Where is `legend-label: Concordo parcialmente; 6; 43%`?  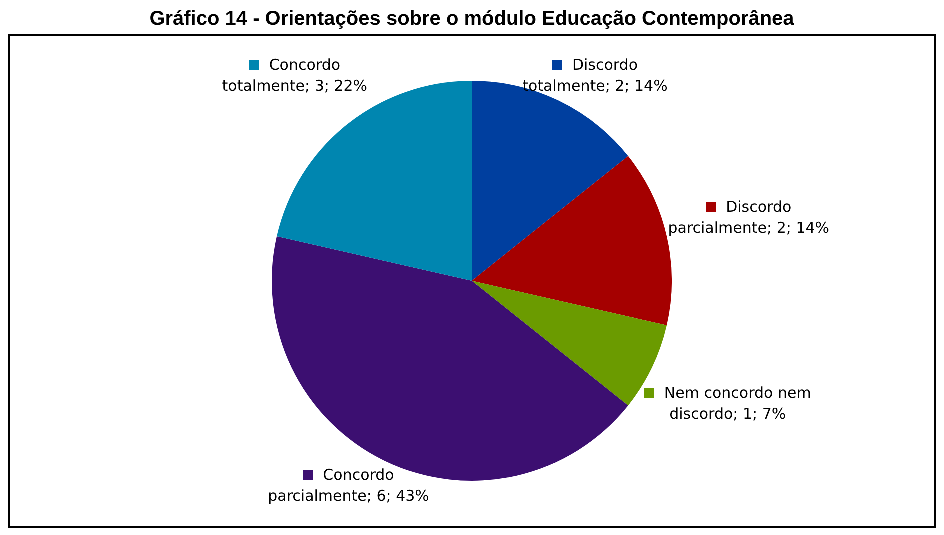
legend-label: Concordo parcialmente; 6; 43% is located at coordinates (349, 485).